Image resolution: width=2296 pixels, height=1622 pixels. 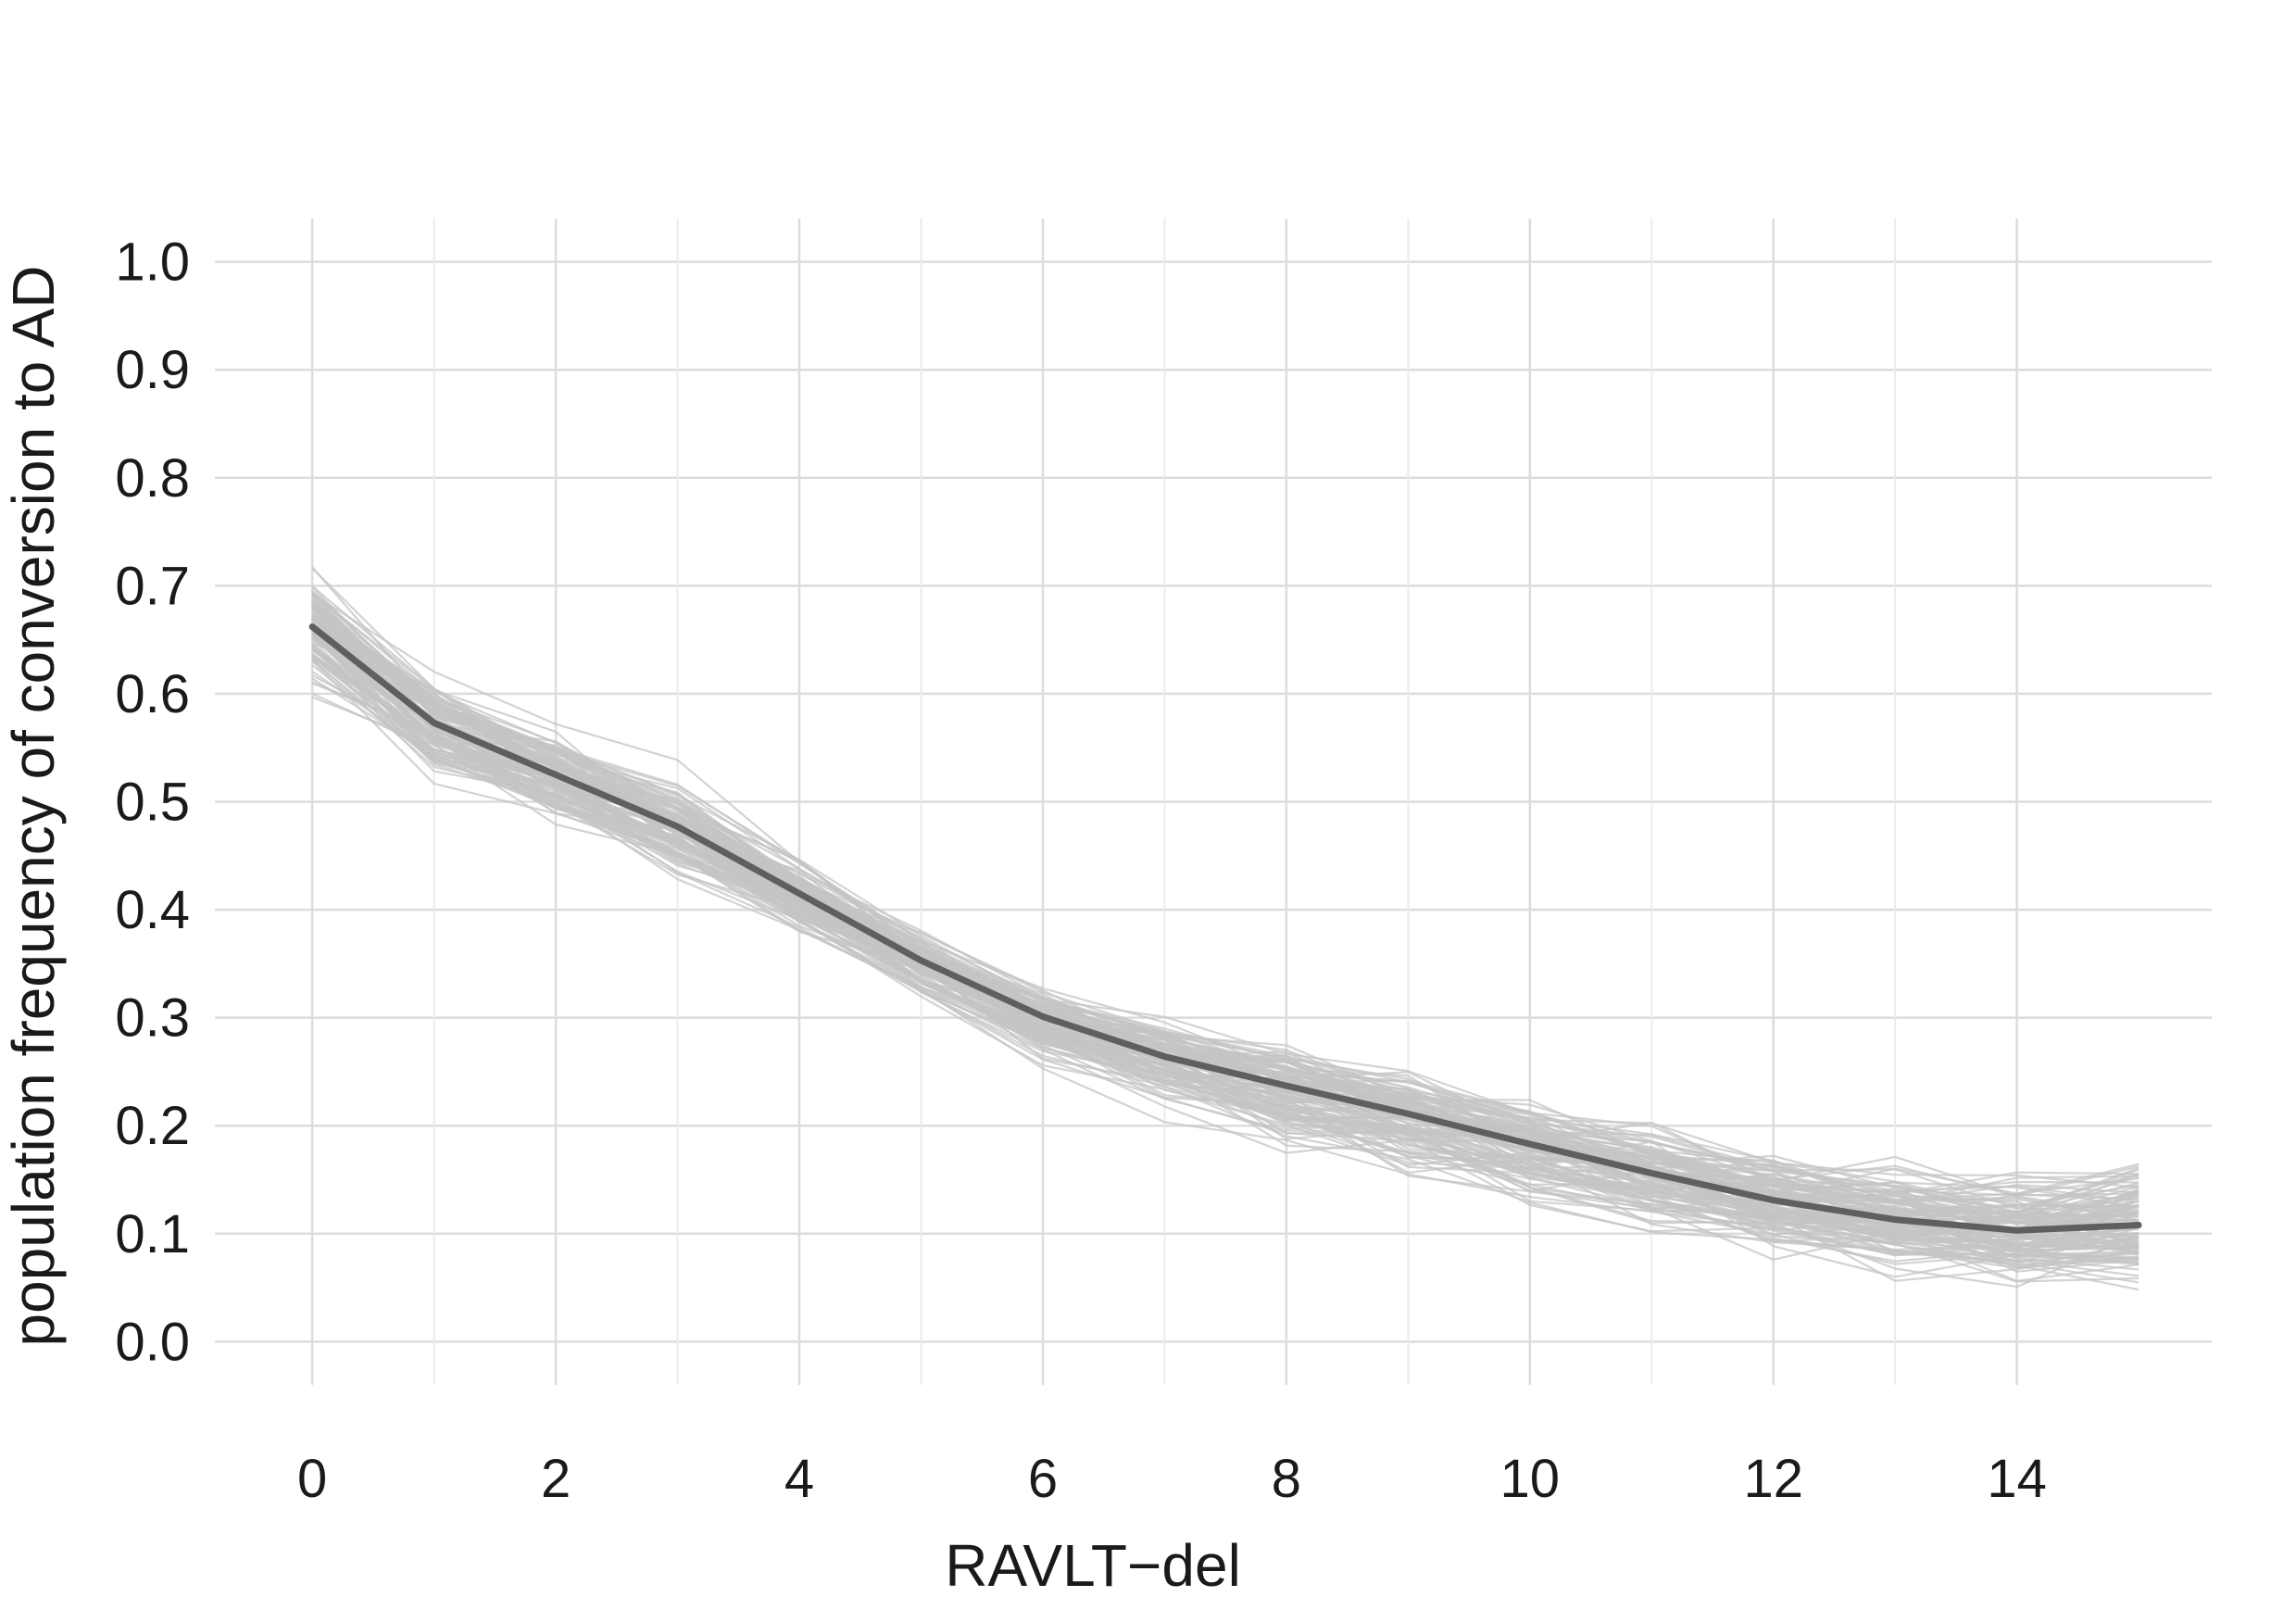 I want to click on y-tick-label: 0.6, so click(x=152, y=694).